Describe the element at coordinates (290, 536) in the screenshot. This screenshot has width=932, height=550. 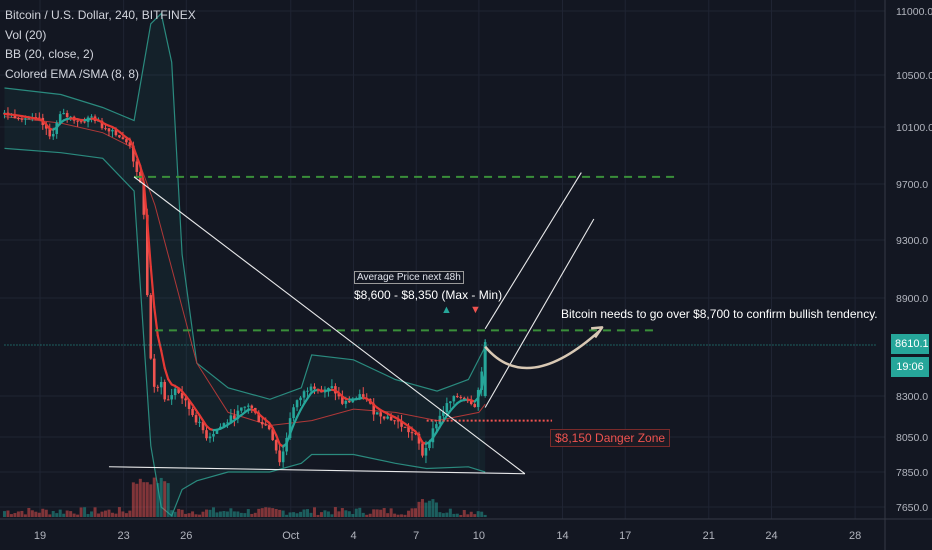
I see `x-tick-label: Oct` at that location.